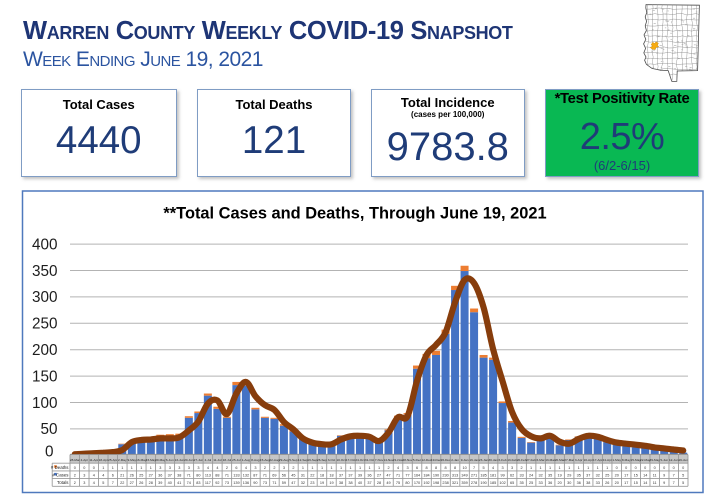 The image size is (716, 500). What do you see at coordinates (284, 476) in the screenshot?
I see `svg-text: 56` at bounding box center [284, 476].